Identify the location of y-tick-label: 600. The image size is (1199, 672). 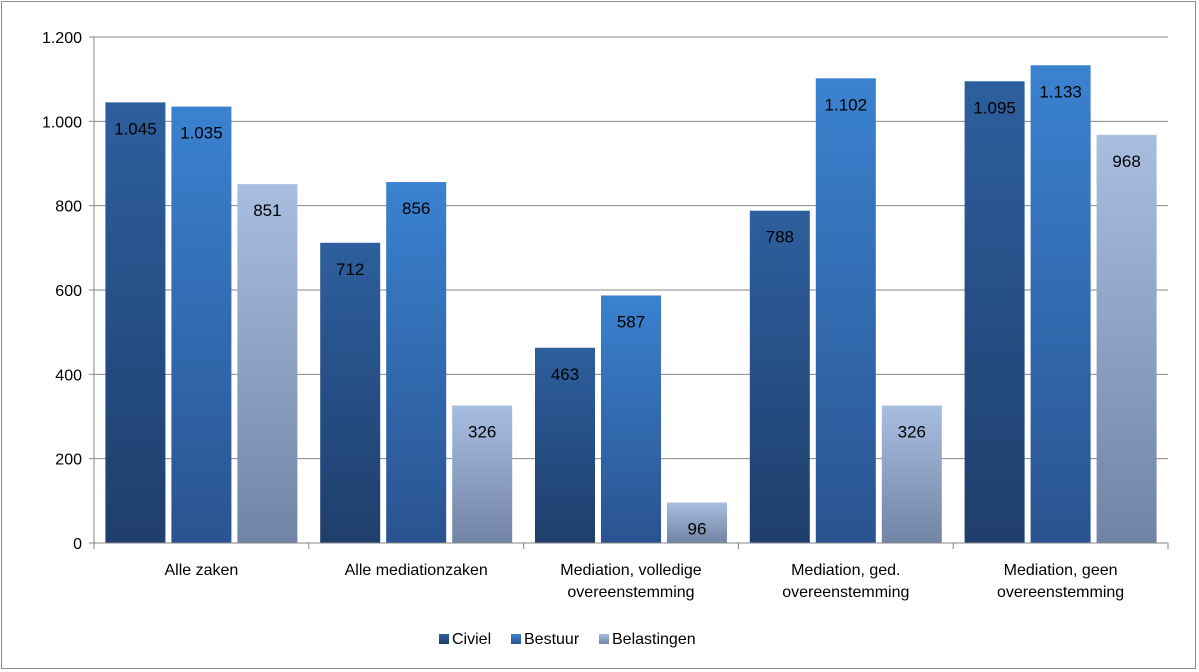
(68, 291).